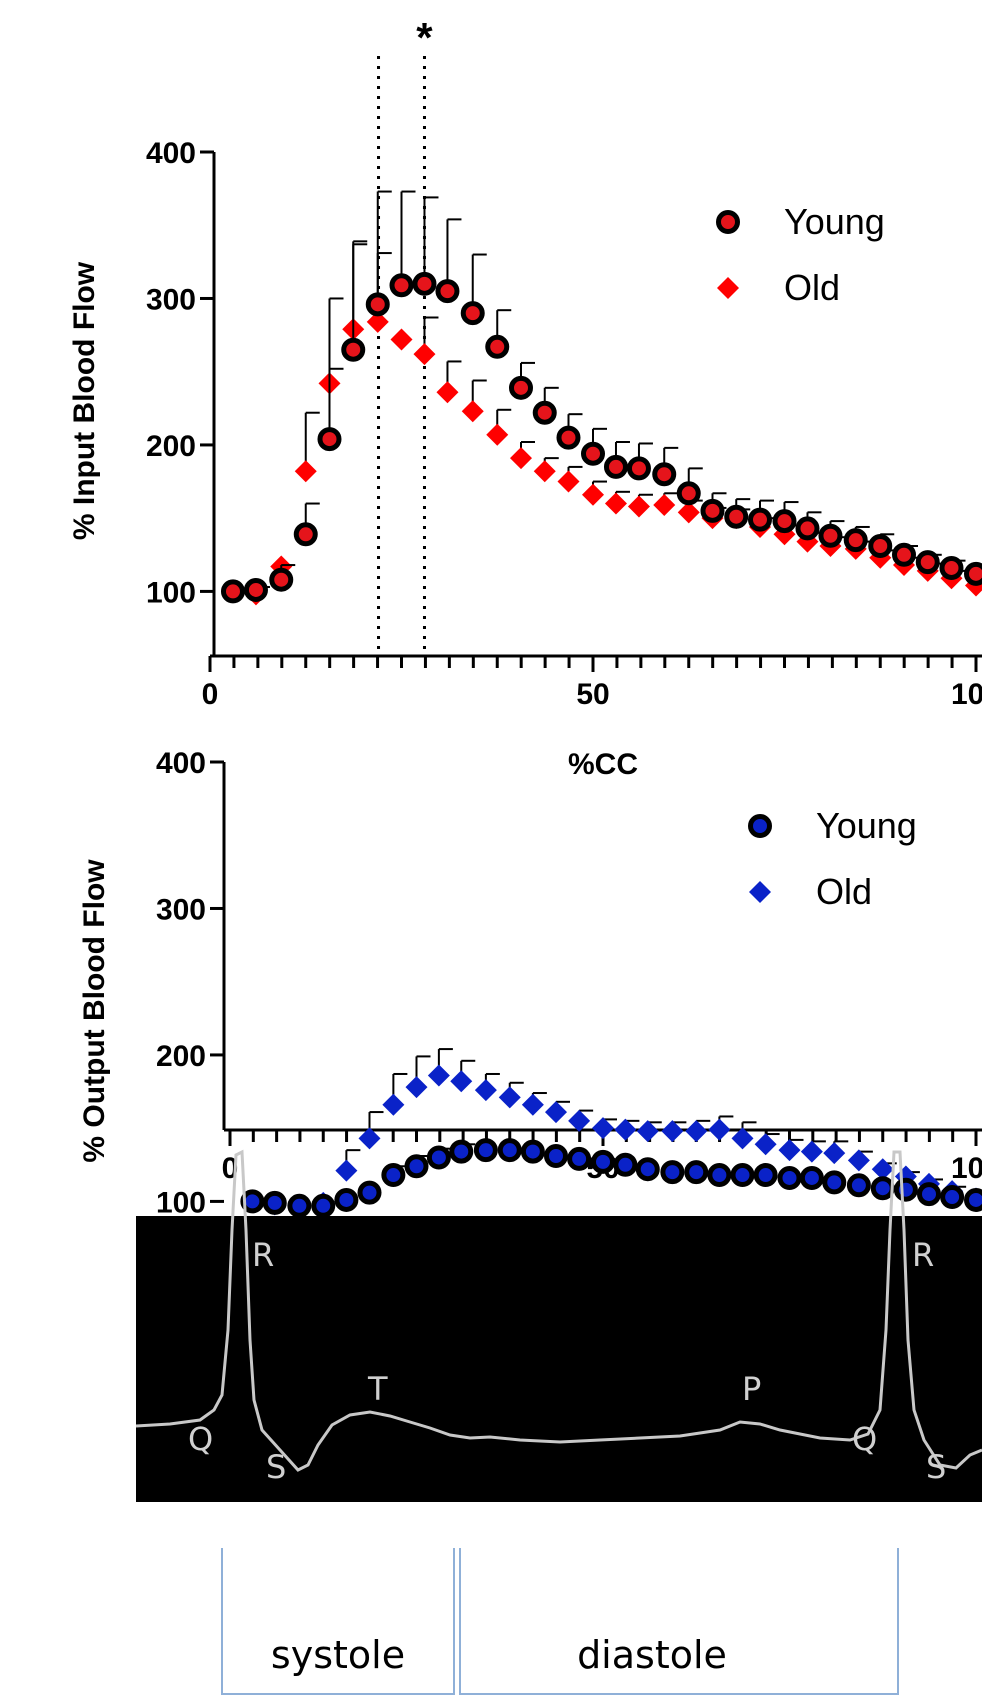  Describe the element at coordinates (171, 592) in the screenshot. I see `y-tick-label: 100` at that location.